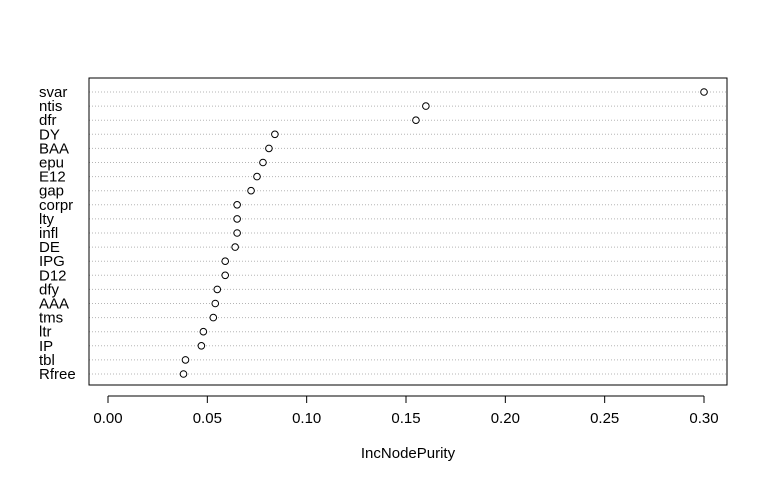 Image resolution: width=767 pixels, height=484 pixels. I want to click on y-tick-label: dfy, so click(49, 289).